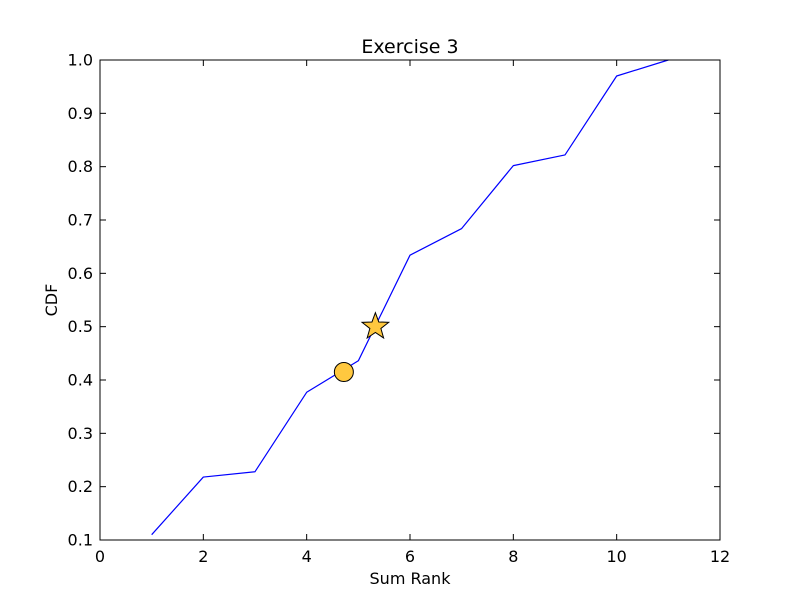 Image resolution: width=800 pixels, height=600 pixels. What do you see at coordinates (410, 556) in the screenshot?
I see `x-tick-label: 6` at bounding box center [410, 556].